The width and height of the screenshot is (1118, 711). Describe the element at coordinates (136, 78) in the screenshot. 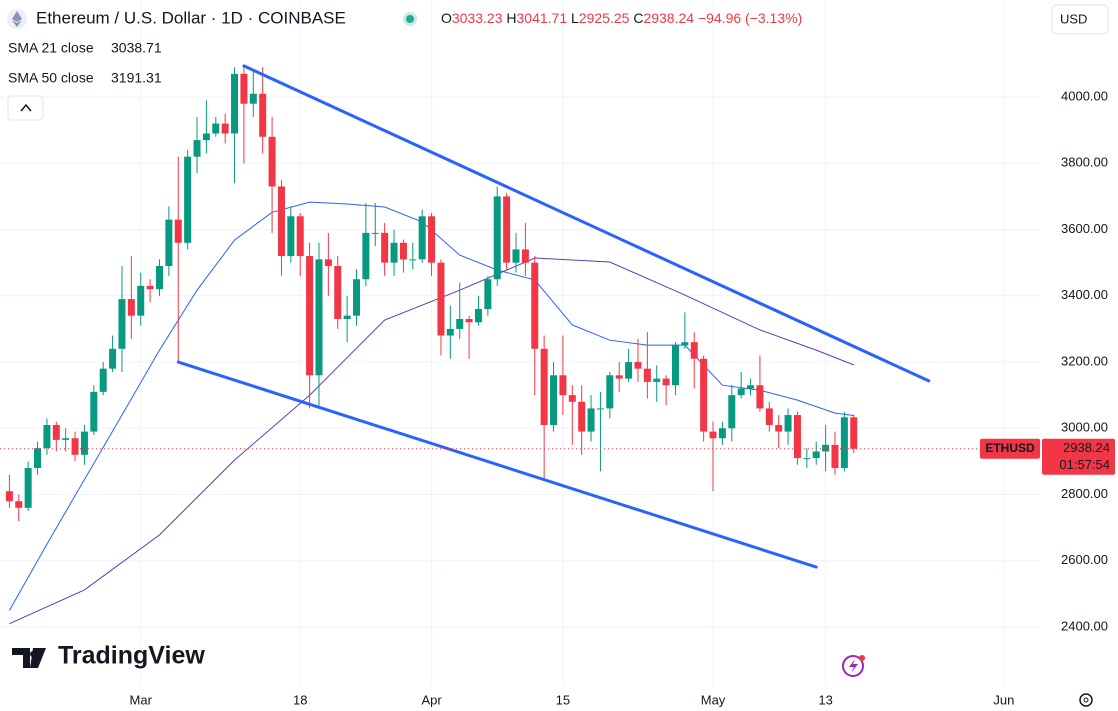

I see `legend-value: 3191.31` at that location.